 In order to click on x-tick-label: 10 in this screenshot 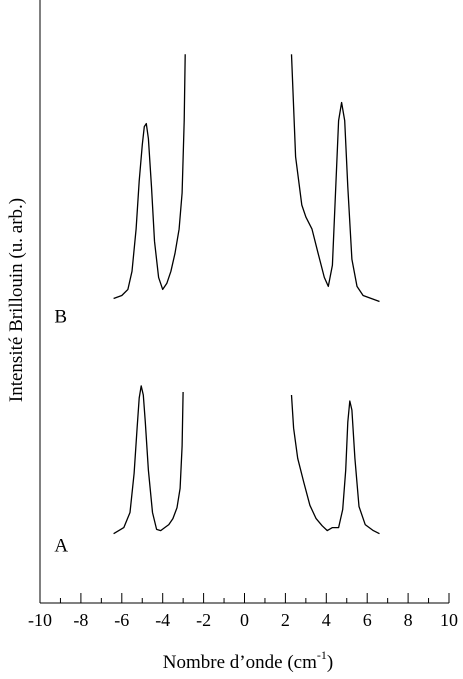, I will do `click(449, 620)`.